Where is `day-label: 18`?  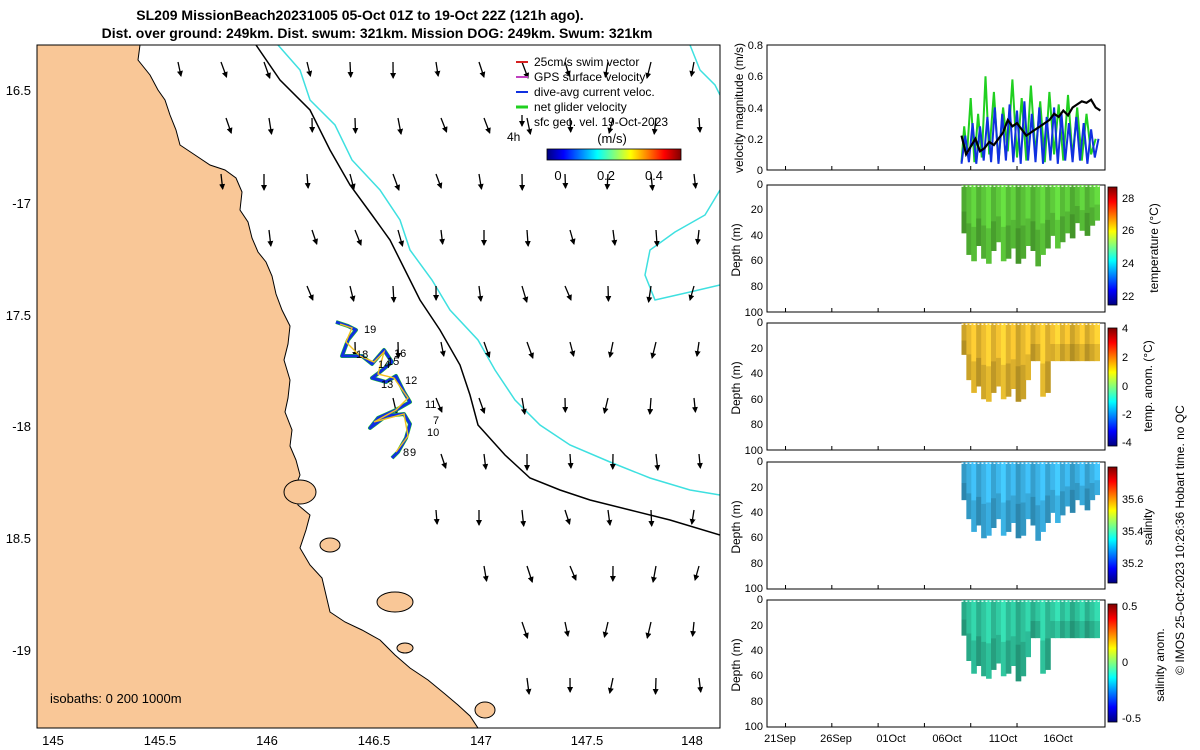
day-label: 18 is located at coordinates (362, 355).